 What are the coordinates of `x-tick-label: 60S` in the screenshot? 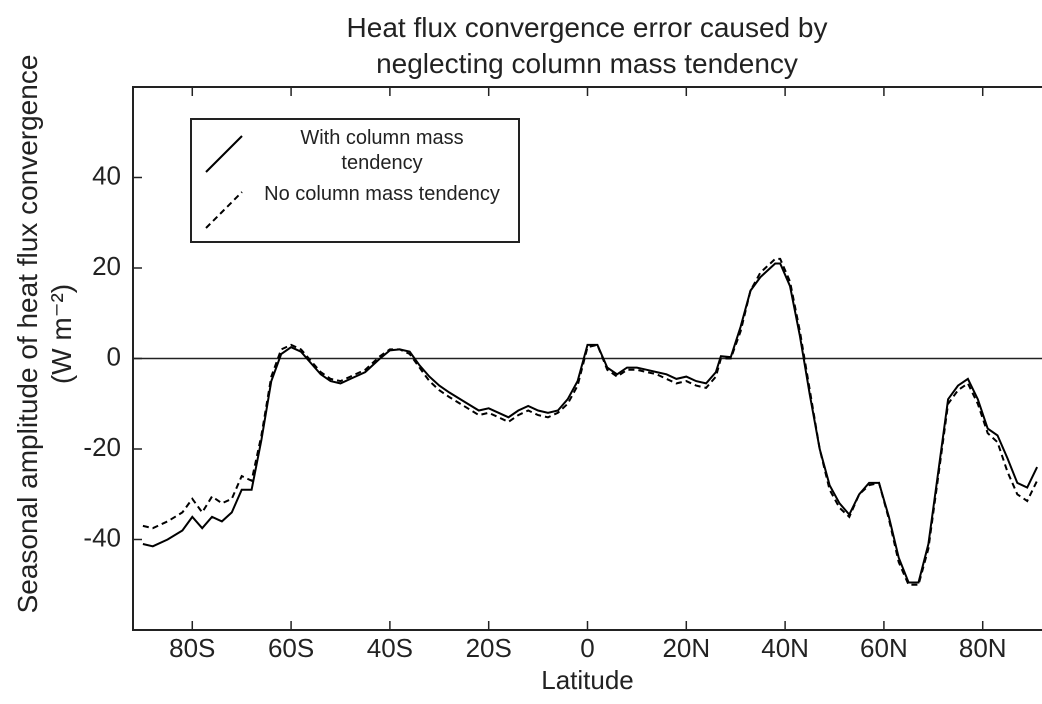 It's located at (291, 648).